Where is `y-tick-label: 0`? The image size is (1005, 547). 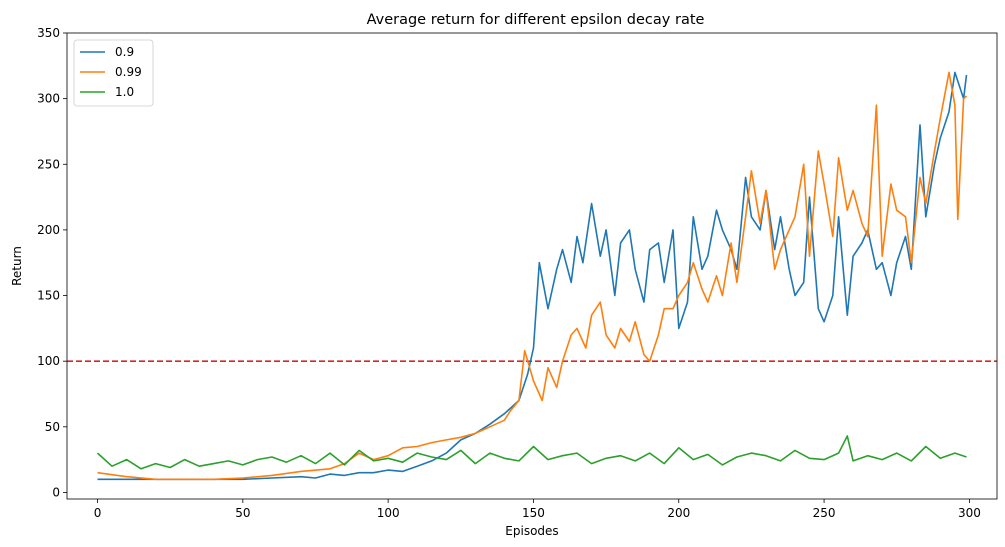 y-tick-label: 0 is located at coordinates (56, 492).